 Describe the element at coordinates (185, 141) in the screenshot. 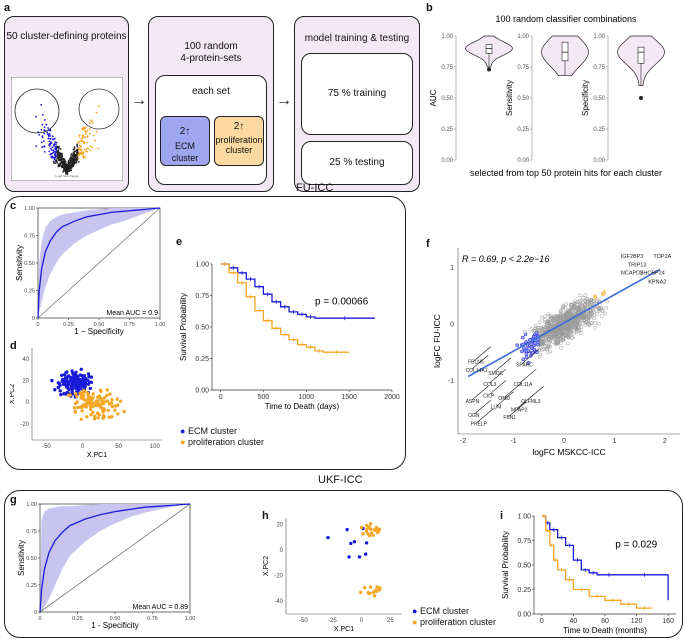

I see `ecm-cluster-box: 2↑ ECM cluster` at that location.